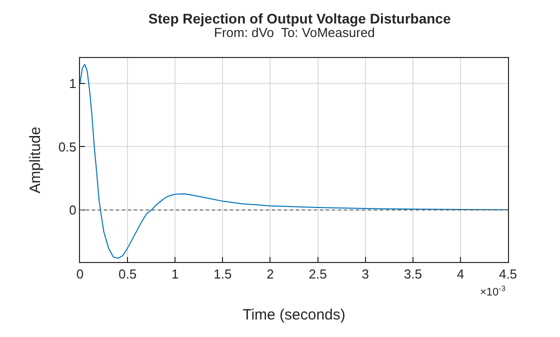 Image resolution: width=560 pixels, height=337 pixels. I want to click on x-tick-label: 3, so click(365, 274).